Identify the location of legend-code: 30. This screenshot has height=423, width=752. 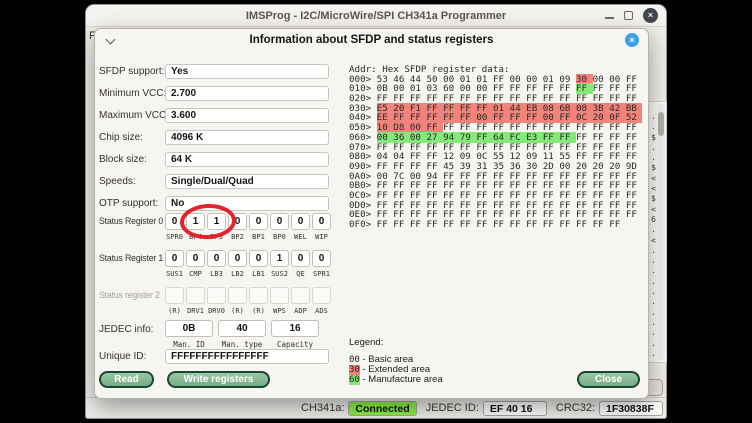
(354, 370).